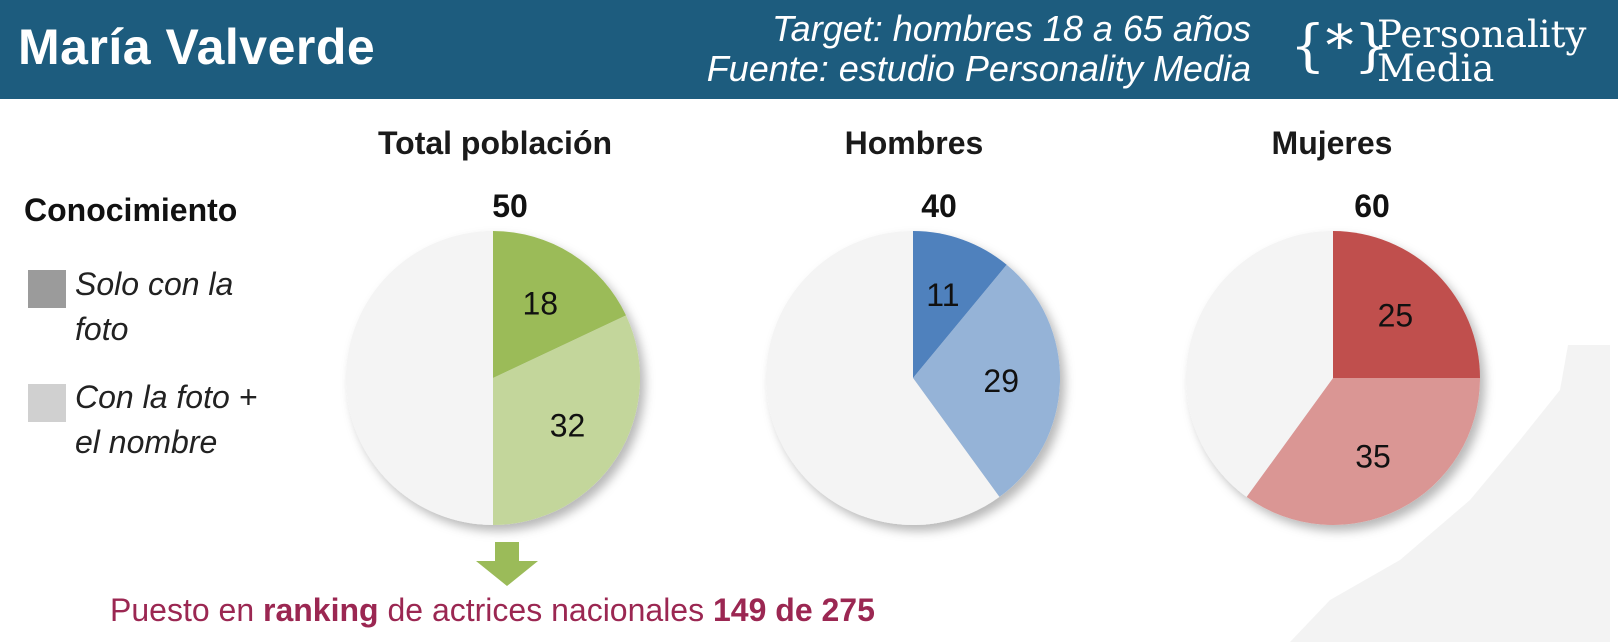 The height and width of the screenshot is (642, 1618). Describe the element at coordinates (1436, 68) in the screenshot. I see `logo-line-2: Media` at that location.